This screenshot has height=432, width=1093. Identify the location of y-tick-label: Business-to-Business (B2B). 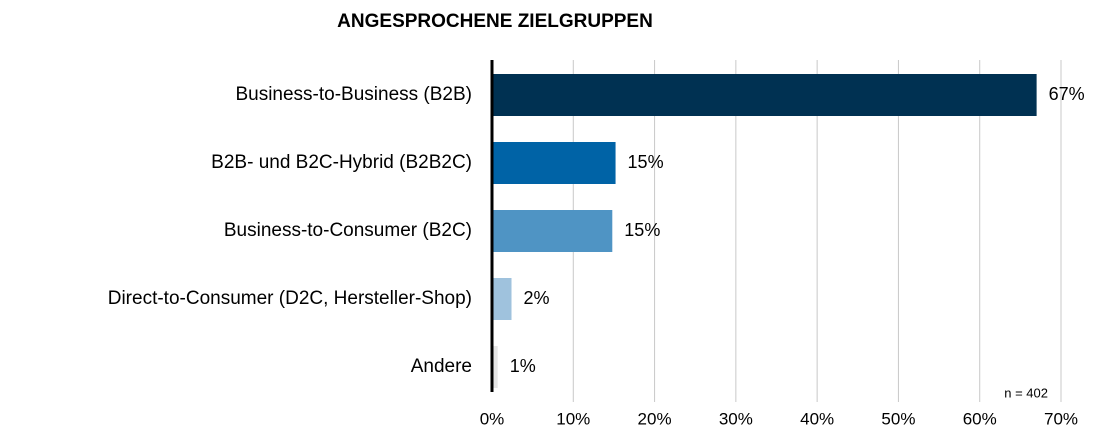
(353, 94).